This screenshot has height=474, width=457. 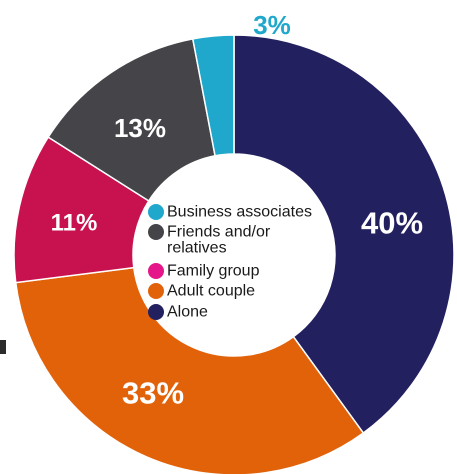 I want to click on legend-label: relatives, so click(x=197, y=248).